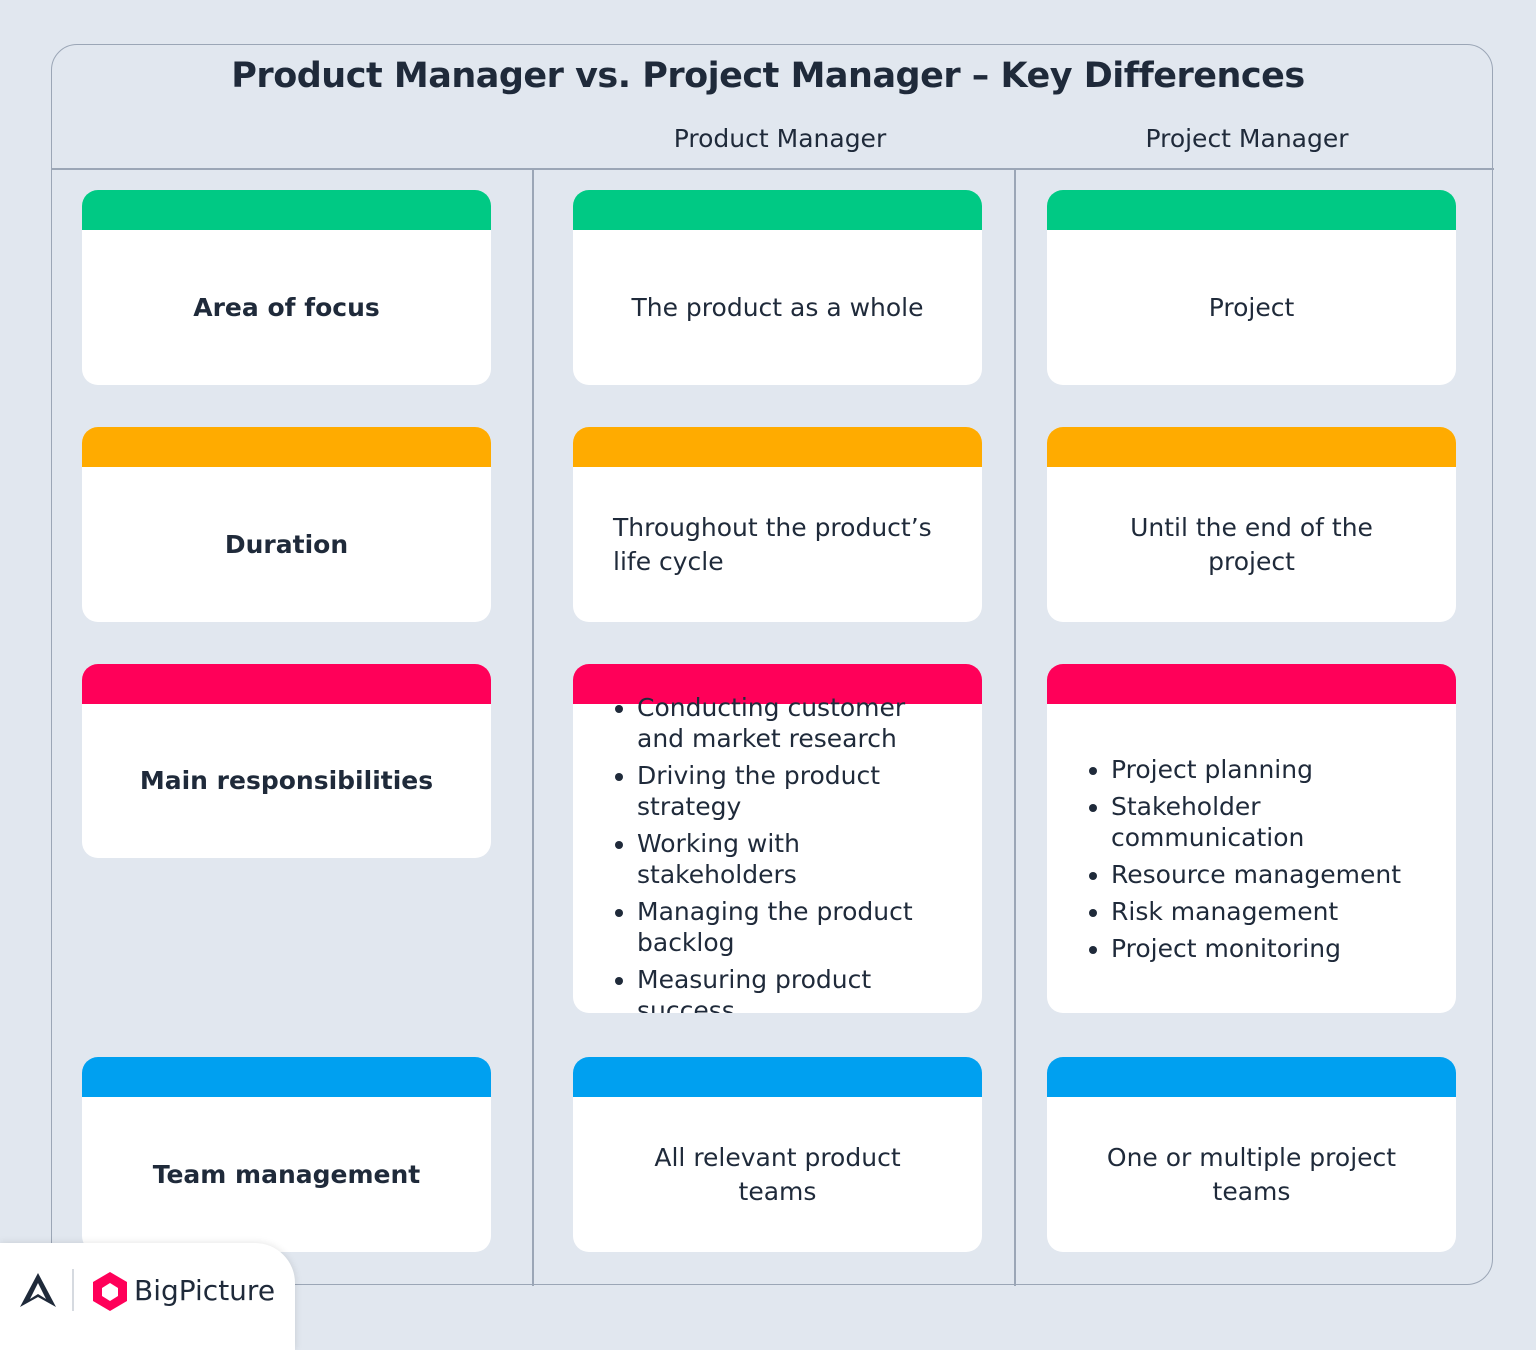  I want to click on bullet-item: Risk management, so click(1263, 911).